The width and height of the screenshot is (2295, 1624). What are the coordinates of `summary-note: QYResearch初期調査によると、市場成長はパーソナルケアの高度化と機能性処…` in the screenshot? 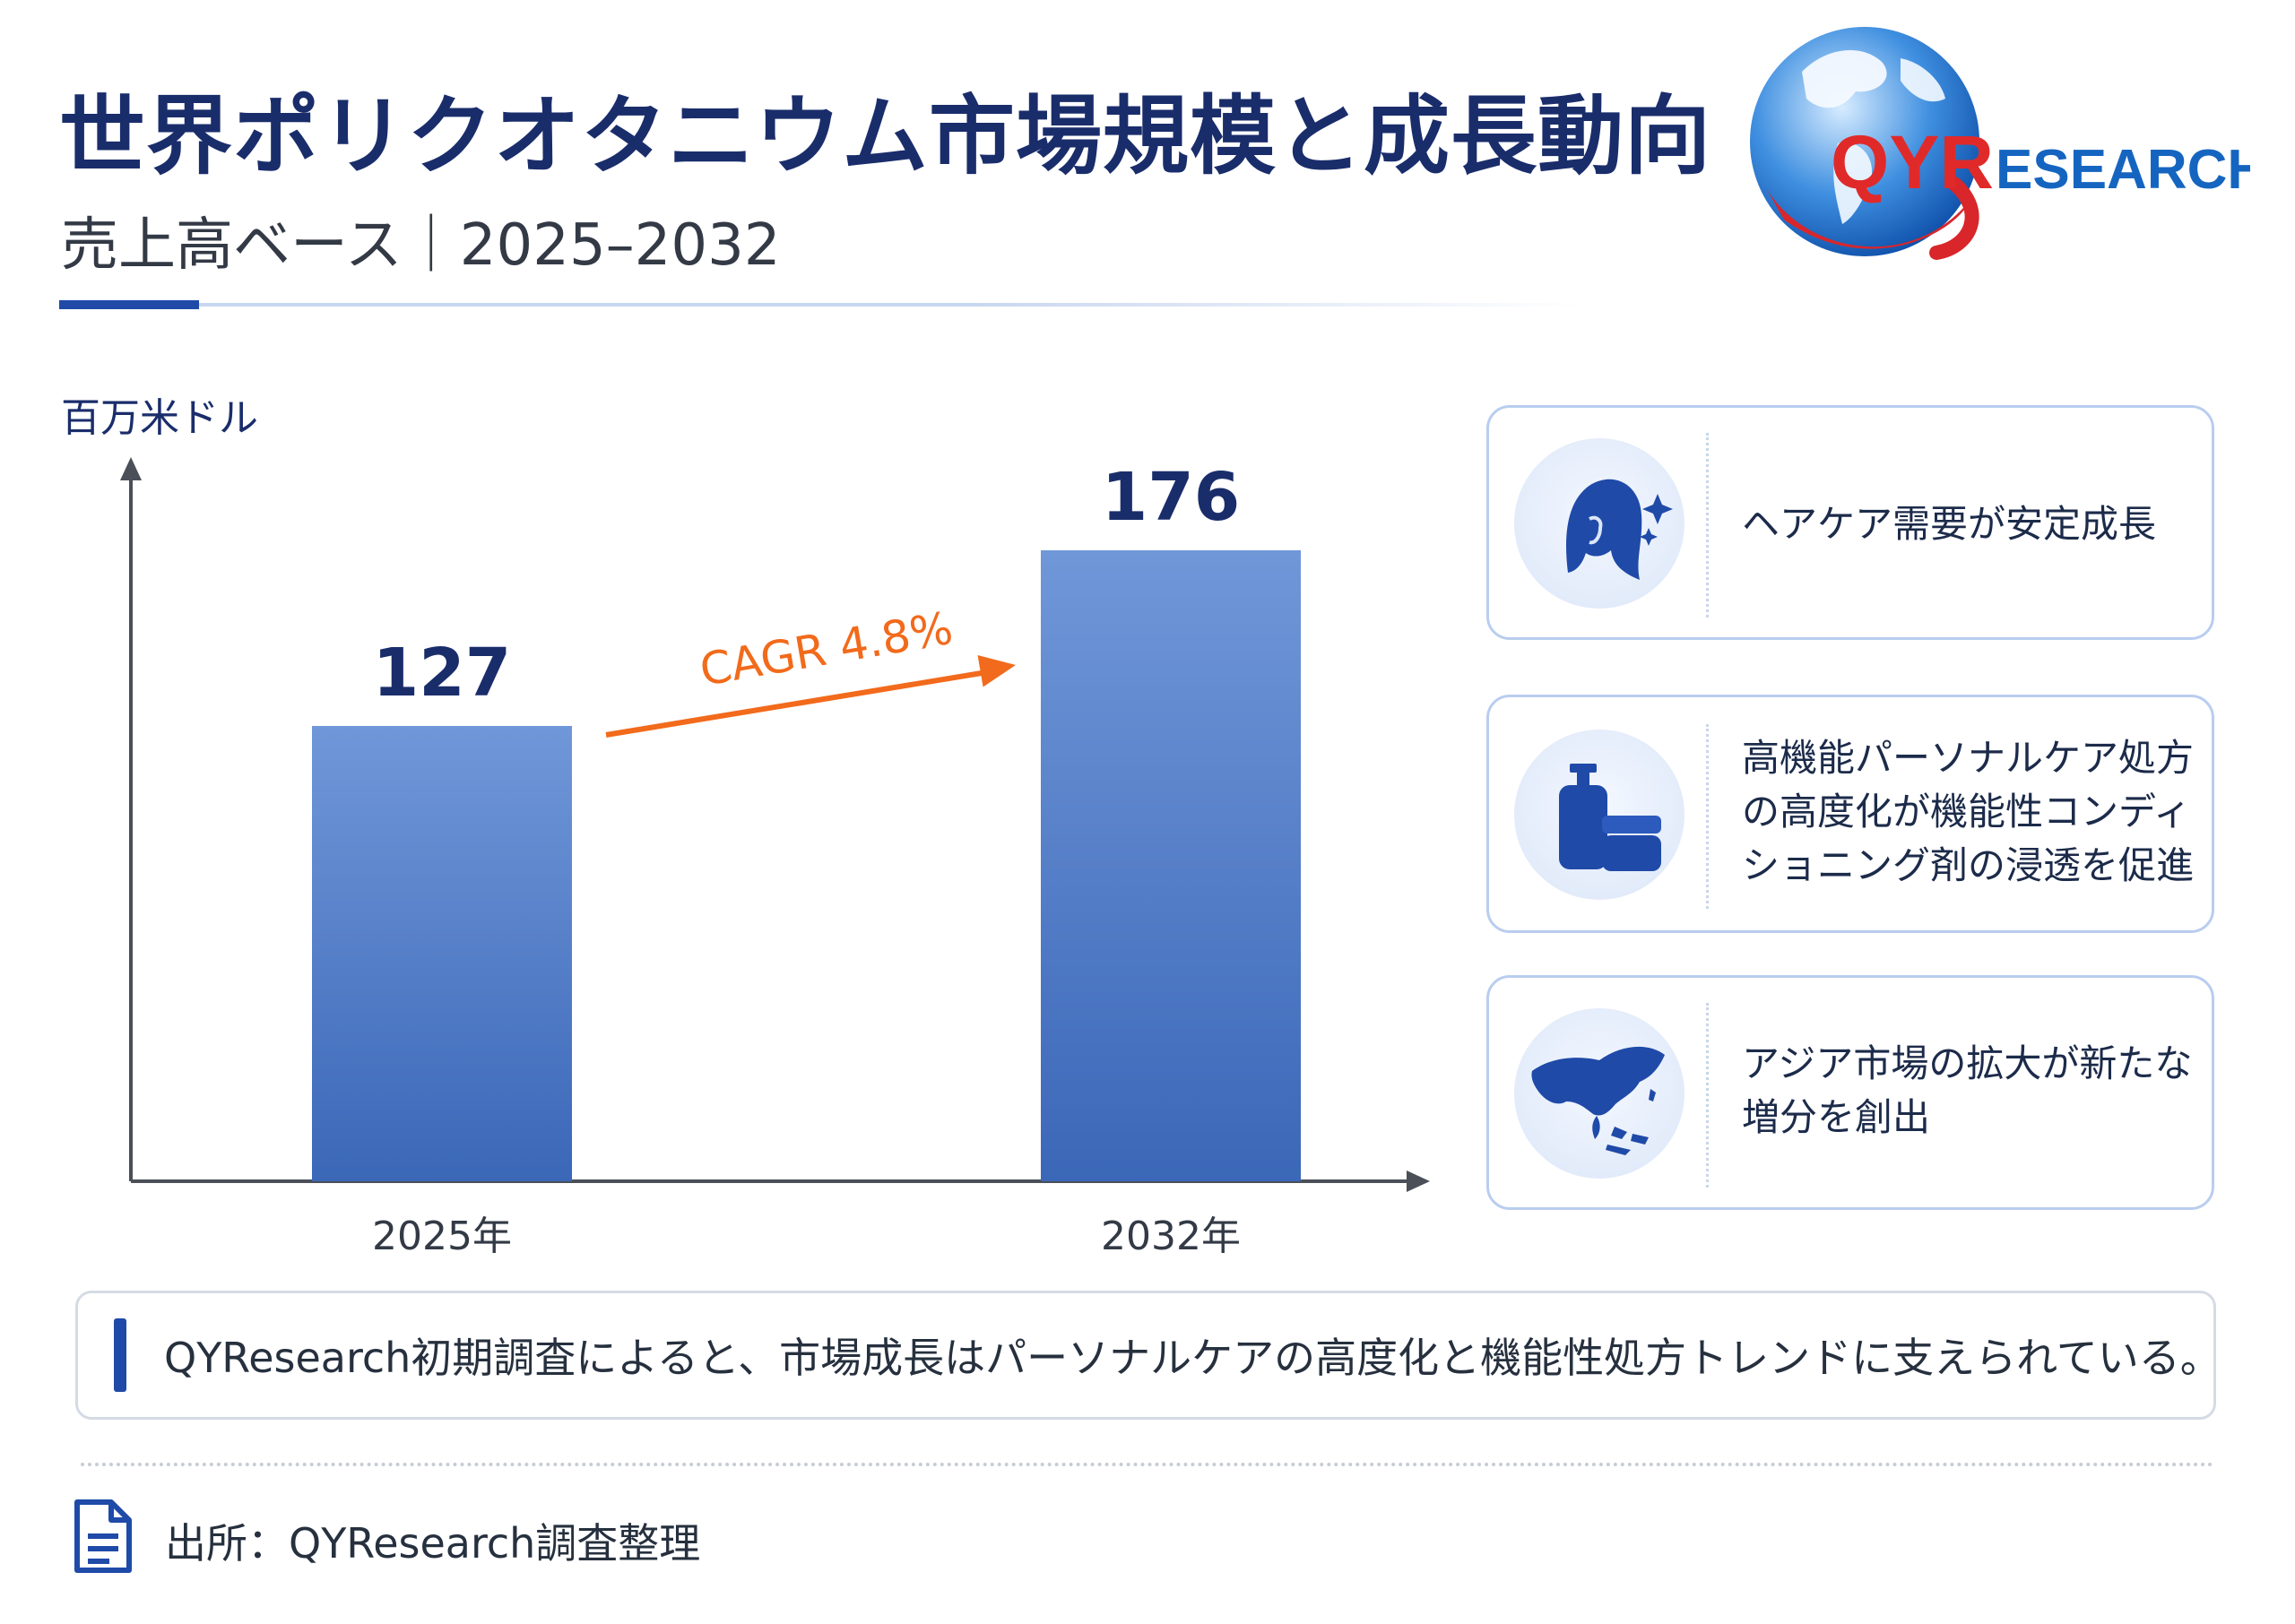 It's located at (1148, 1356).